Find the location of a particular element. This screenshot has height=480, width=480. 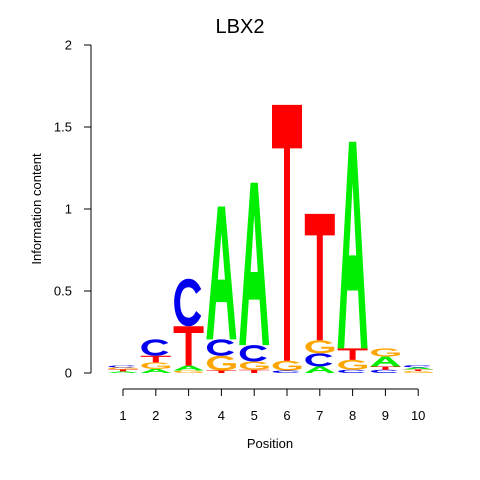

x-axis: 1 2 3 4 5 6 7 8 9 10 is located at coordinates (272, 405).